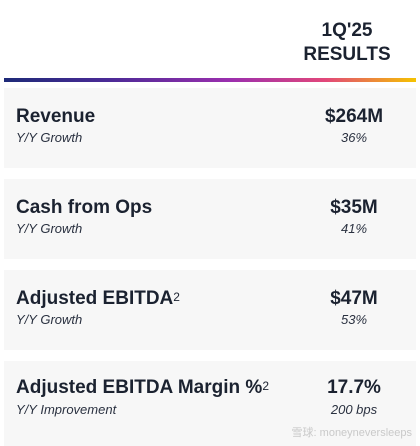 This screenshot has width=420, height=446. What do you see at coordinates (354, 116) in the screenshot?
I see `metric-value: $264M` at bounding box center [354, 116].